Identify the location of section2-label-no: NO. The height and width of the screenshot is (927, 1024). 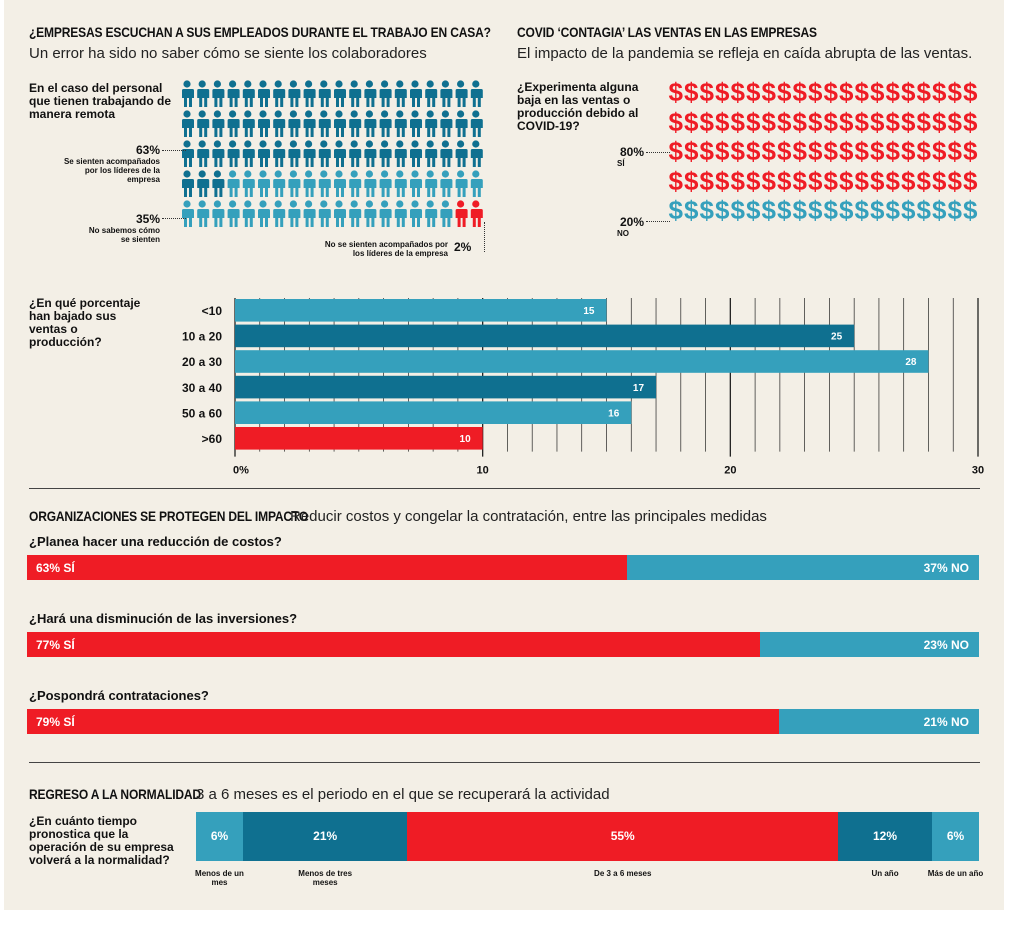
(623, 233).